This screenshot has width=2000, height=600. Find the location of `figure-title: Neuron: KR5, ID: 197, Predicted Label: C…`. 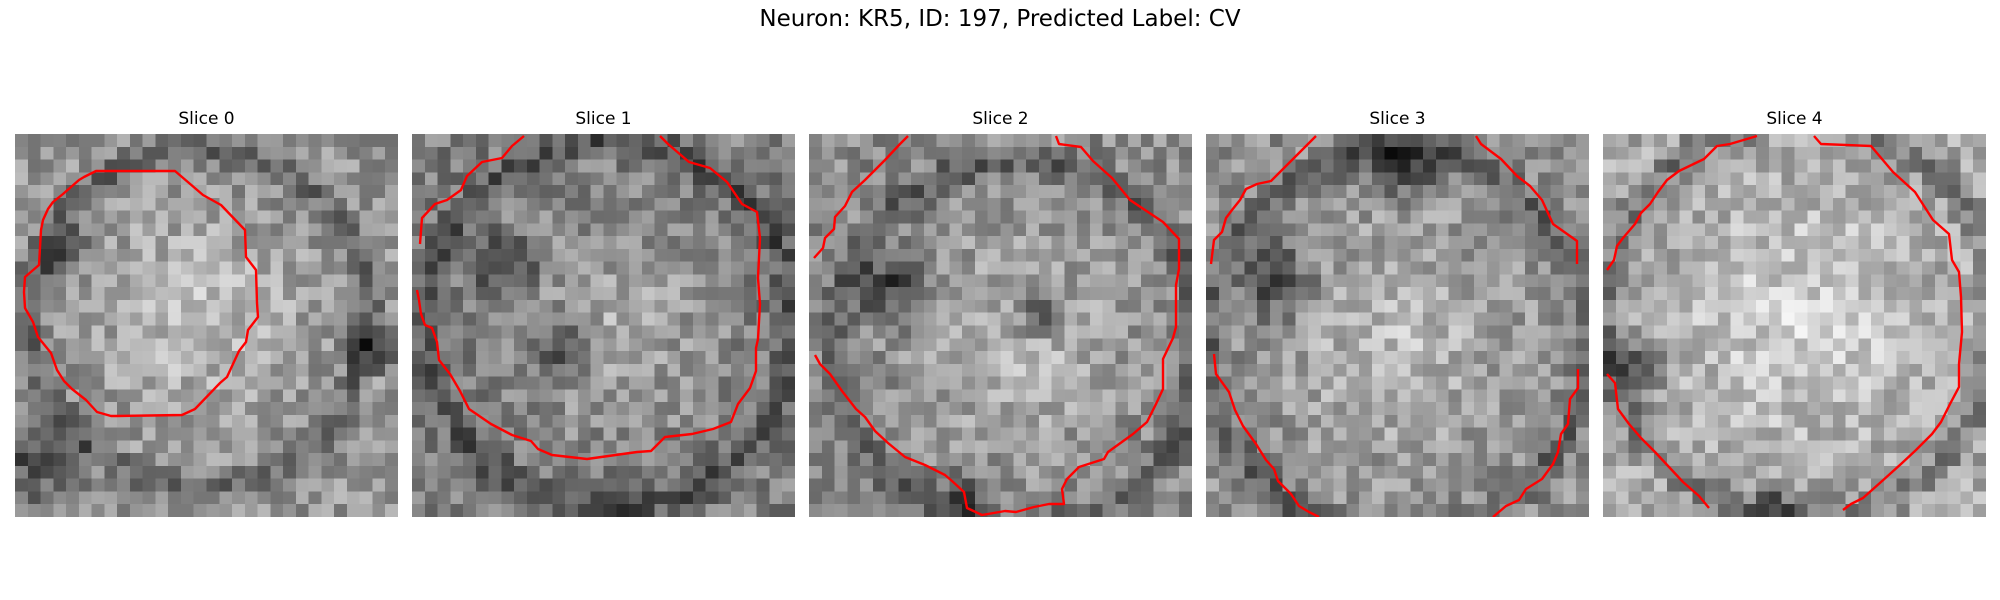

figure-title: Neuron: KR5, ID: 197, Predicted Label: C… is located at coordinates (1000, 19).